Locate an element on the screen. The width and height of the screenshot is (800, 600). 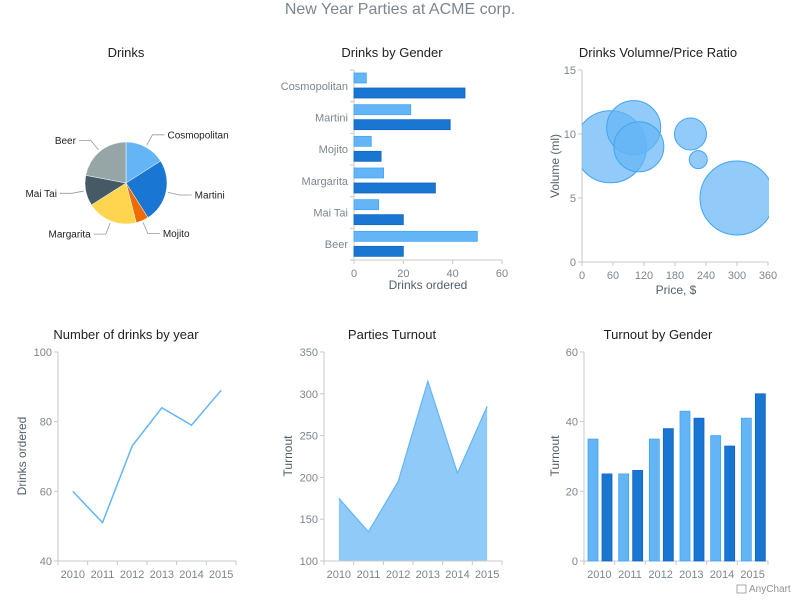
pie-slice-label: Beer is located at coordinates (66, 141).